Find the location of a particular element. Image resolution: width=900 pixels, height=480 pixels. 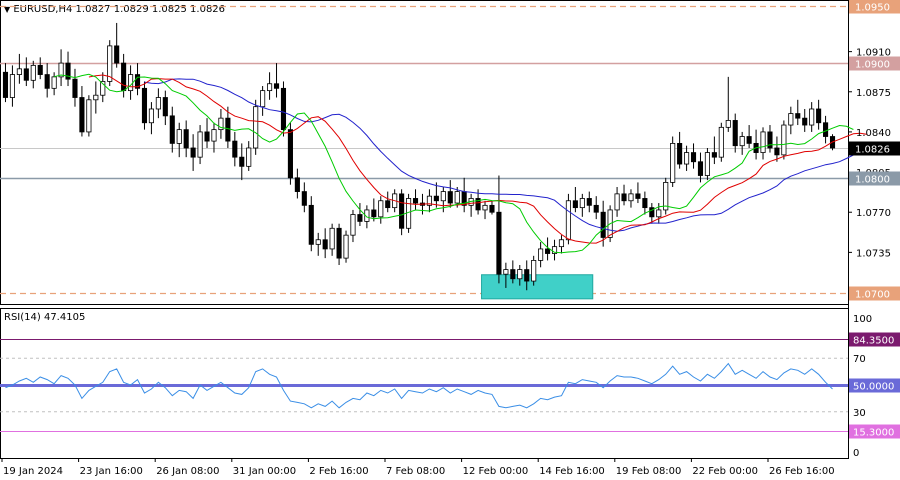

time-tick-label: 26 Jan 08:00 is located at coordinates (187, 471).